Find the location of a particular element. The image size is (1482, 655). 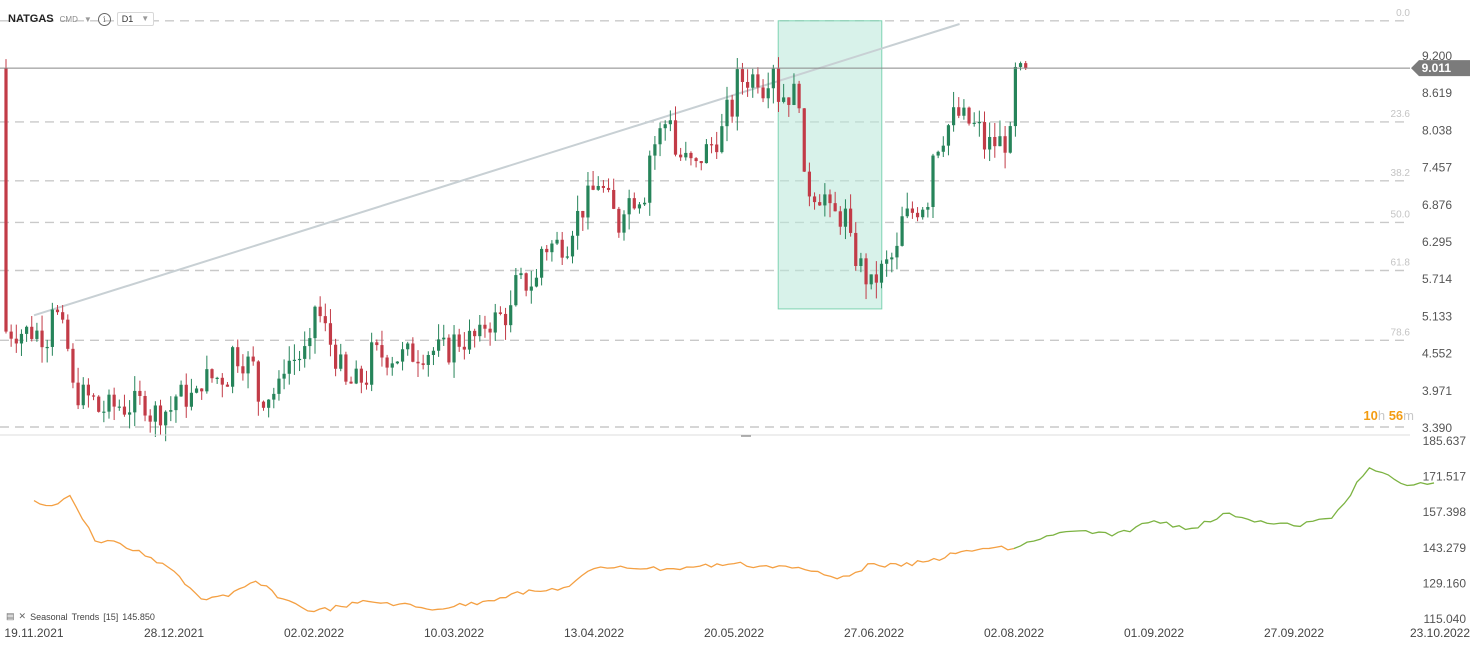

price-tick-label: 4.552 is located at coordinates (1437, 354).